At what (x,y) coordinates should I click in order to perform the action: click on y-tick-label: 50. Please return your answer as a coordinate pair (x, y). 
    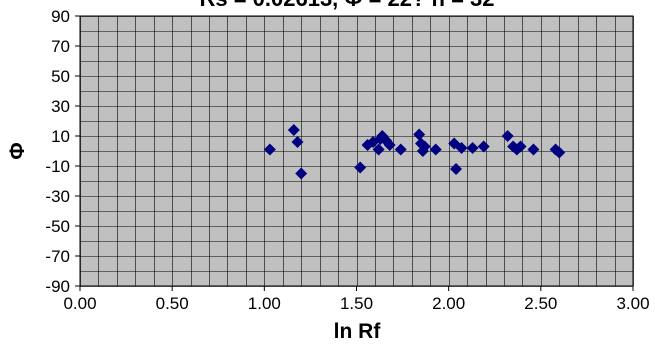
    Looking at the image, I should click on (60, 76).